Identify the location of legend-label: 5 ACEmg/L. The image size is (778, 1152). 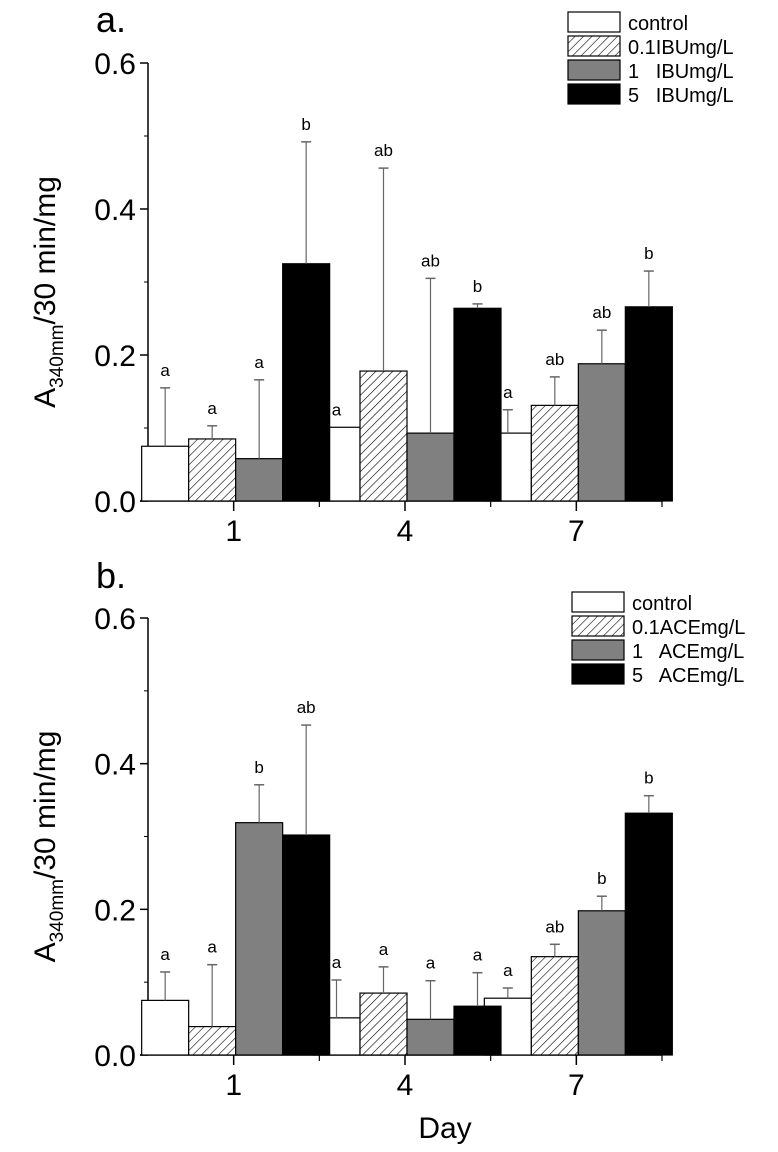
(688, 676).